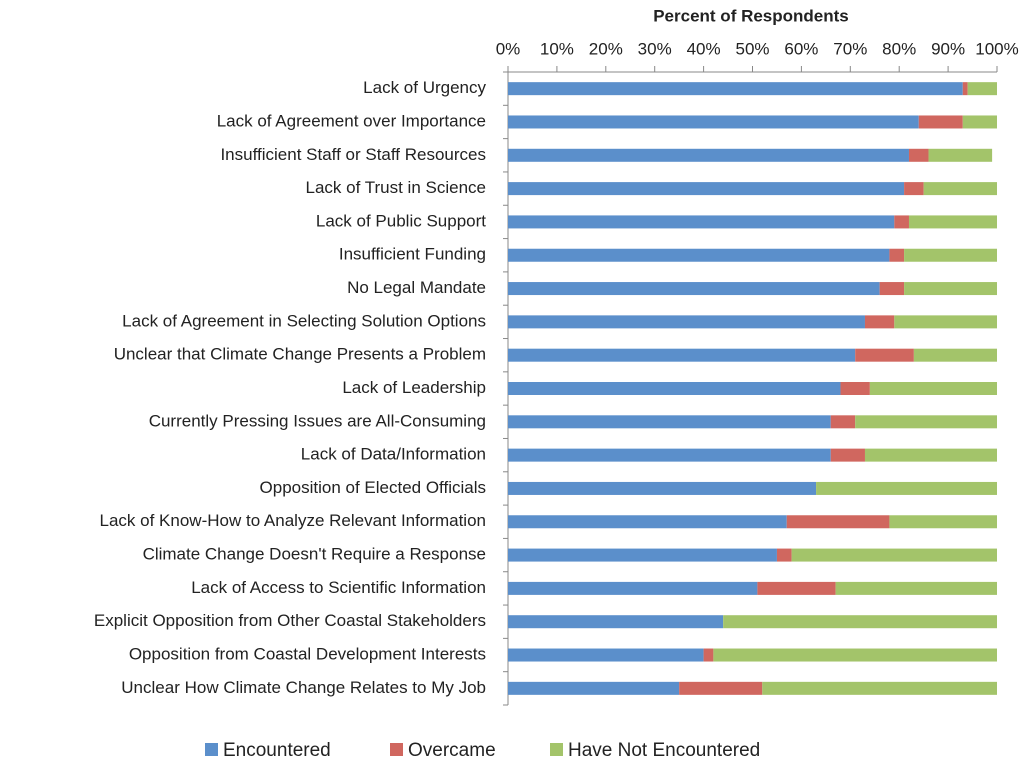 This screenshot has height=764, width=1025. What do you see at coordinates (373, 487) in the screenshot?
I see `y-tick-label: Opposition of Elected Officials` at bounding box center [373, 487].